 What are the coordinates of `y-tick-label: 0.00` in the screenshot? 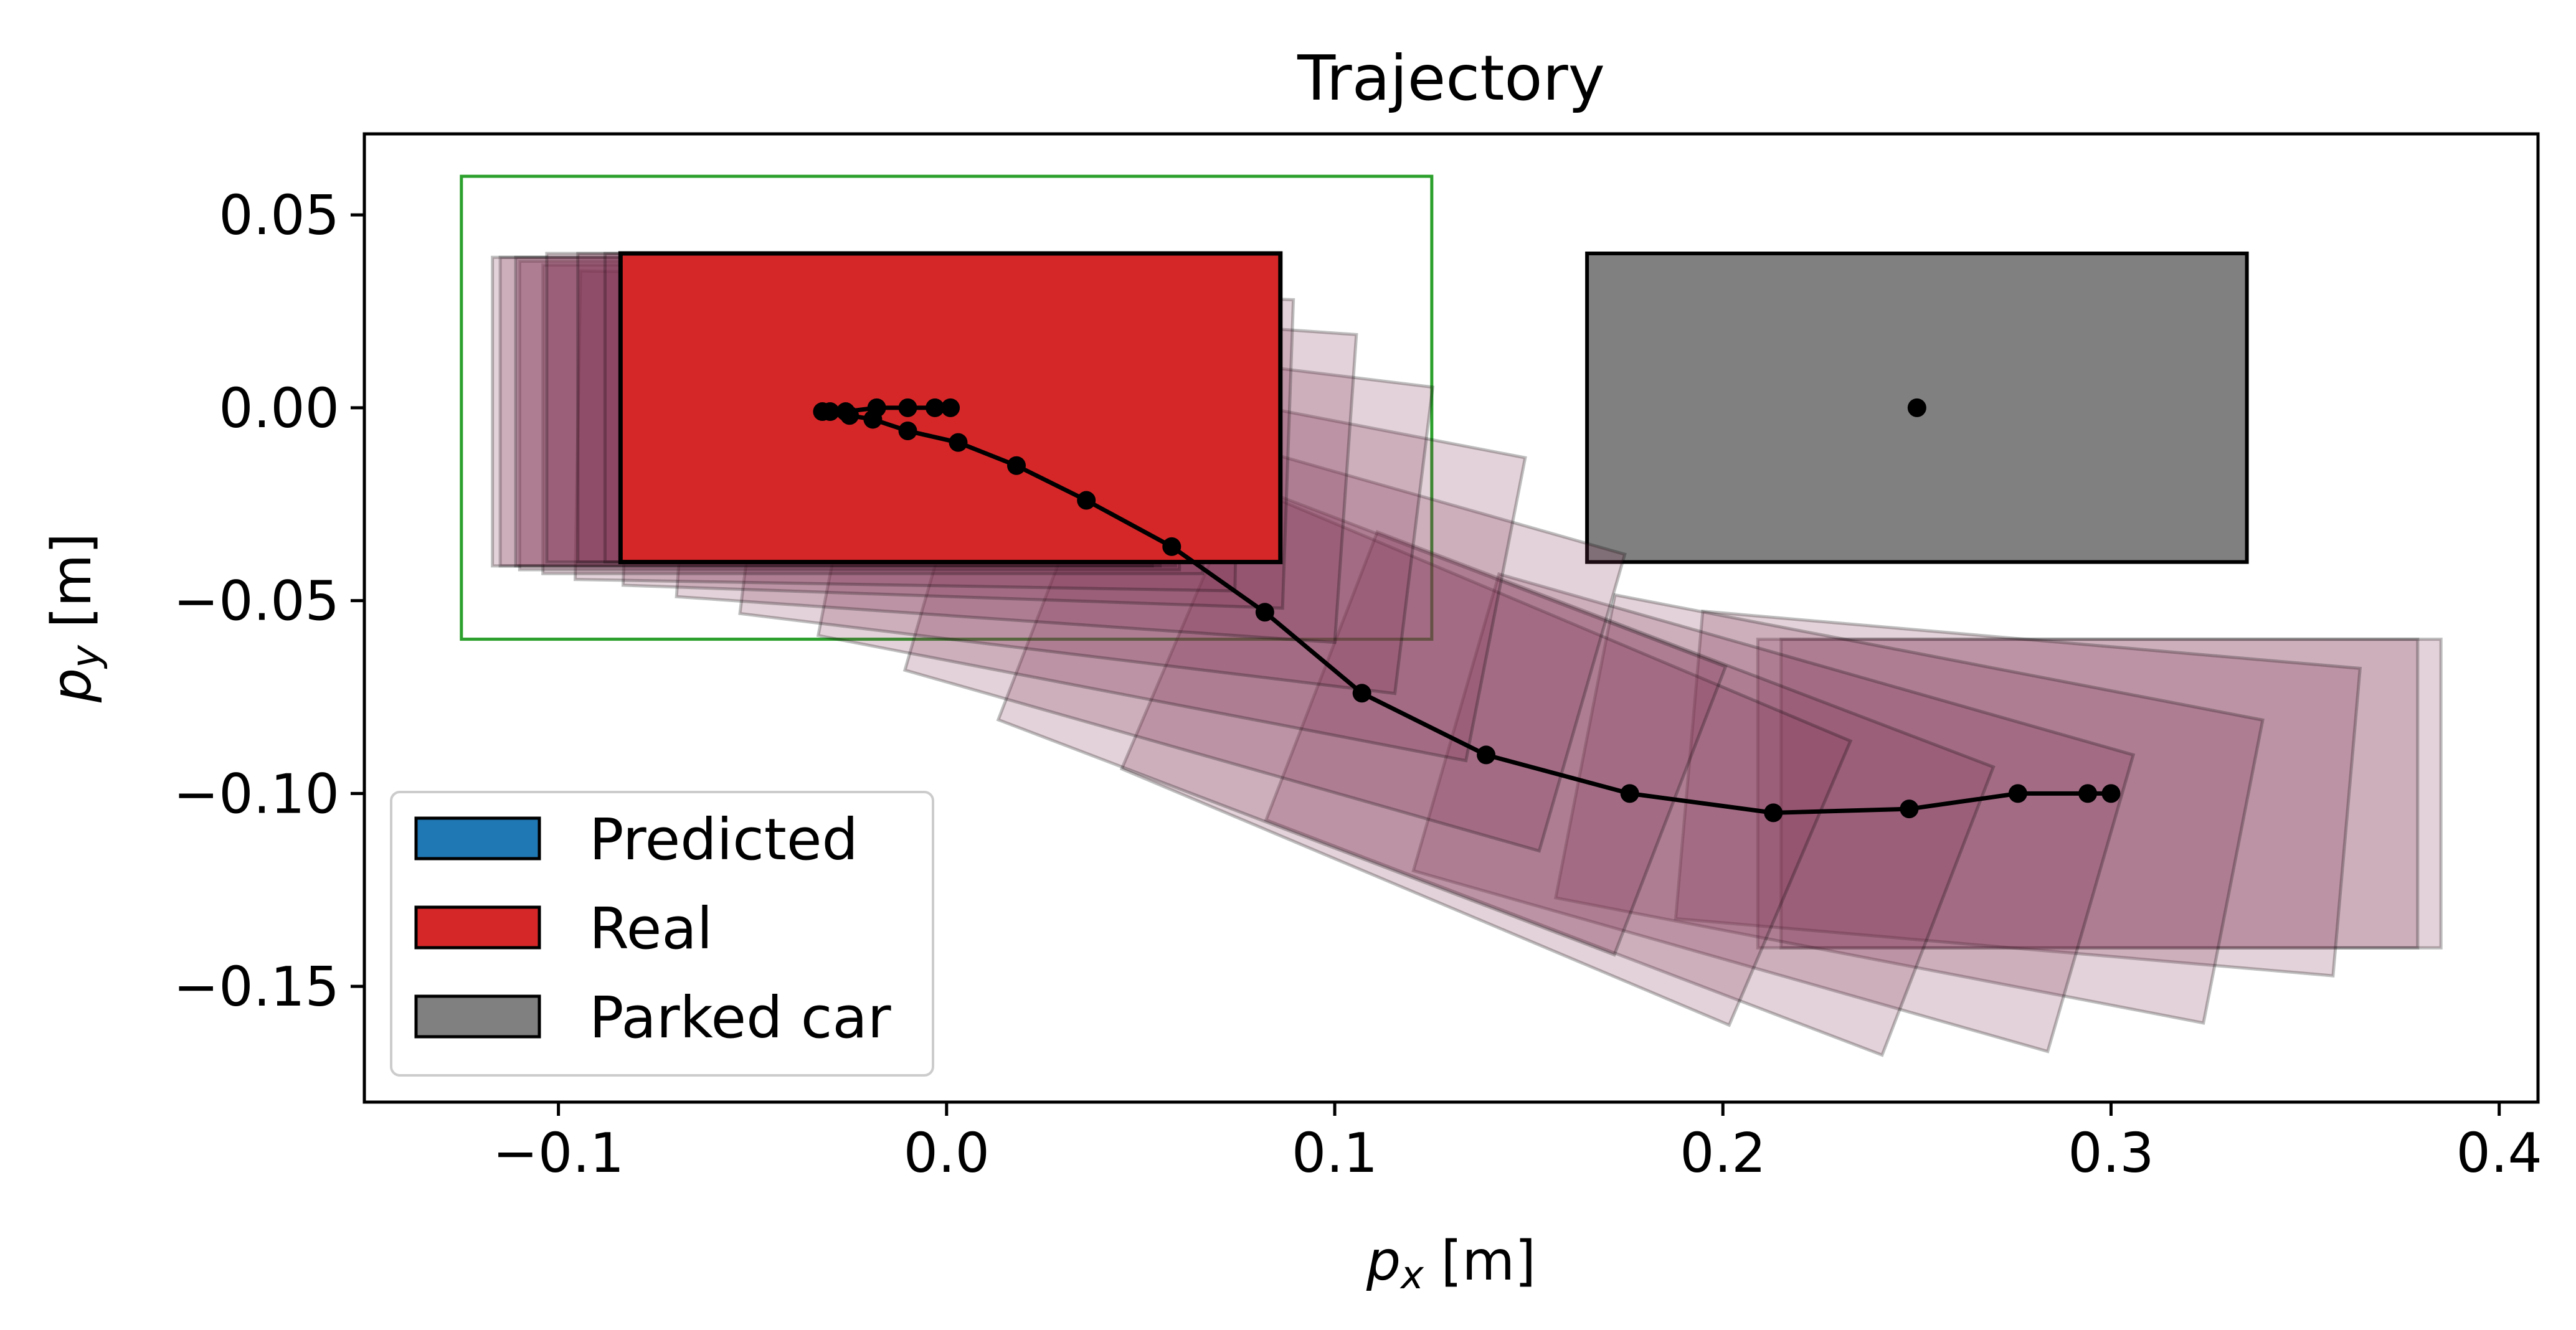 It's located at (279, 408).